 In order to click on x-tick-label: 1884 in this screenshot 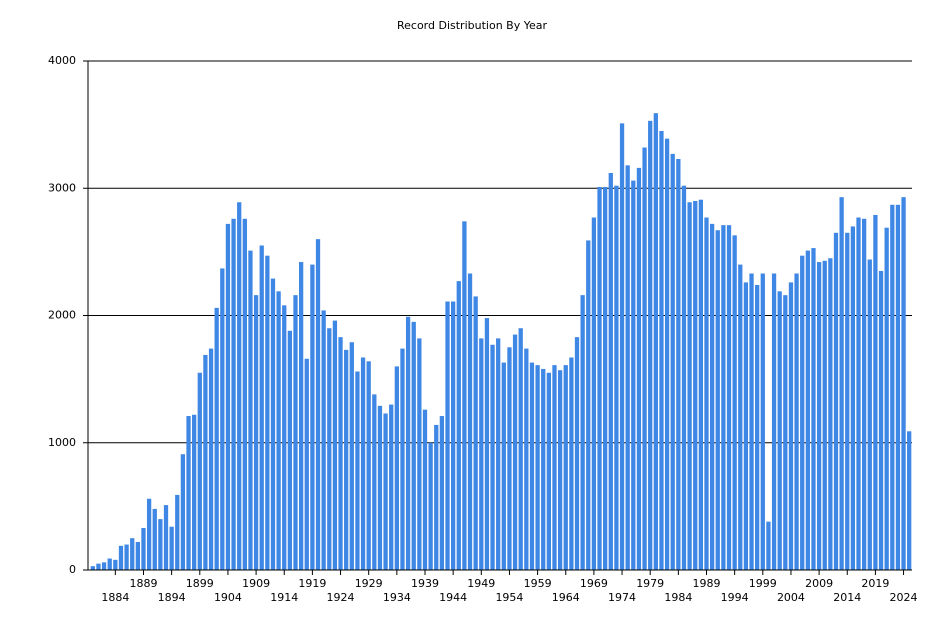, I will do `click(115, 597)`.